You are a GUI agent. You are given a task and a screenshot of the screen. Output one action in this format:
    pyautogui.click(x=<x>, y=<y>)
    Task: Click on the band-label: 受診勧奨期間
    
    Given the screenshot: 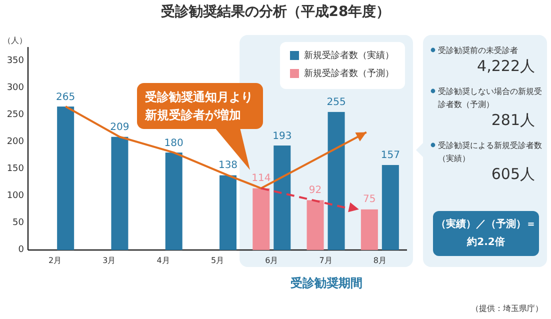 What is the action you would take?
    pyautogui.click(x=326, y=283)
    